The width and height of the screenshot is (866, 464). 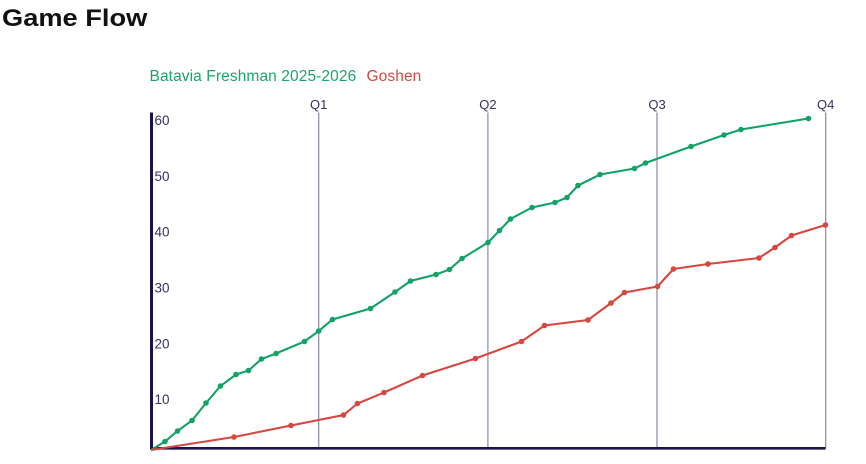 I want to click on svg-text: 10, so click(x=162, y=399).